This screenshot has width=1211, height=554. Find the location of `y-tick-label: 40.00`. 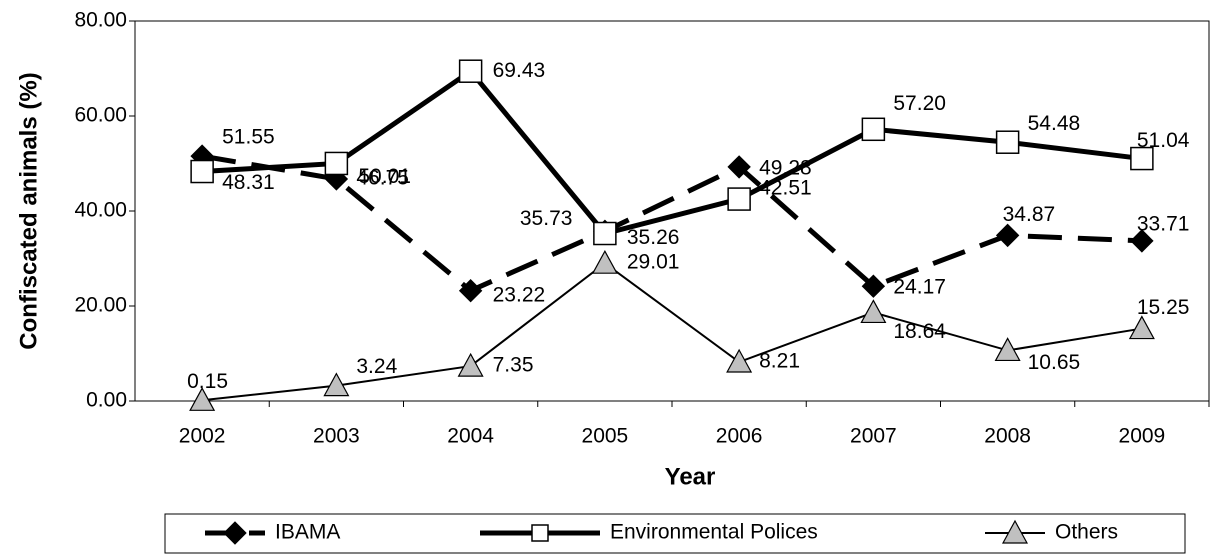

y-tick-label: 40.00 is located at coordinates (100, 210).